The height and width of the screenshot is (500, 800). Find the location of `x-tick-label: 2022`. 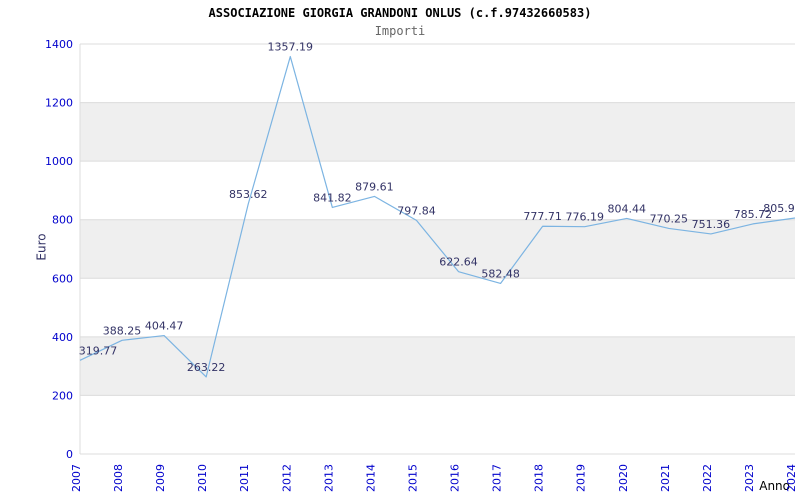

x-tick-label: 2022 is located at coordinates (707, 478).